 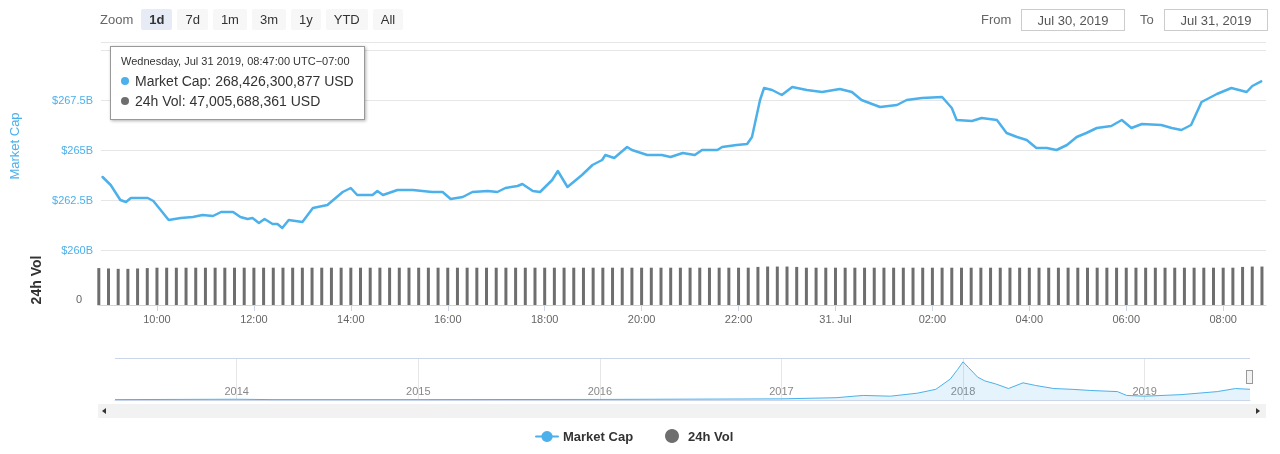 I want to click on zoom-button: 7d, so click(x=192, y=19).